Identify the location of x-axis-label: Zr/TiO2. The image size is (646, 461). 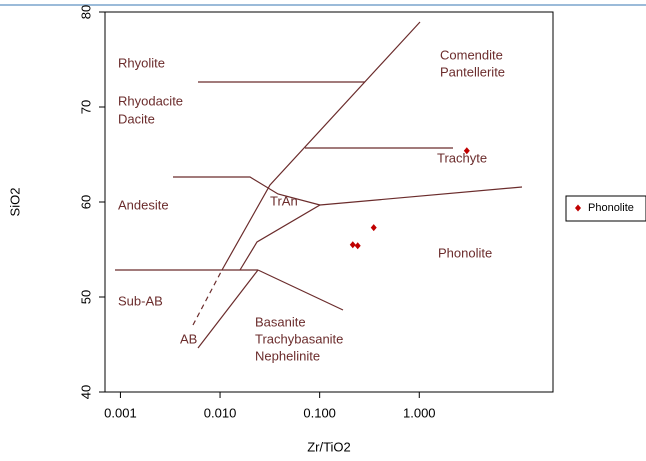
(329, 446).